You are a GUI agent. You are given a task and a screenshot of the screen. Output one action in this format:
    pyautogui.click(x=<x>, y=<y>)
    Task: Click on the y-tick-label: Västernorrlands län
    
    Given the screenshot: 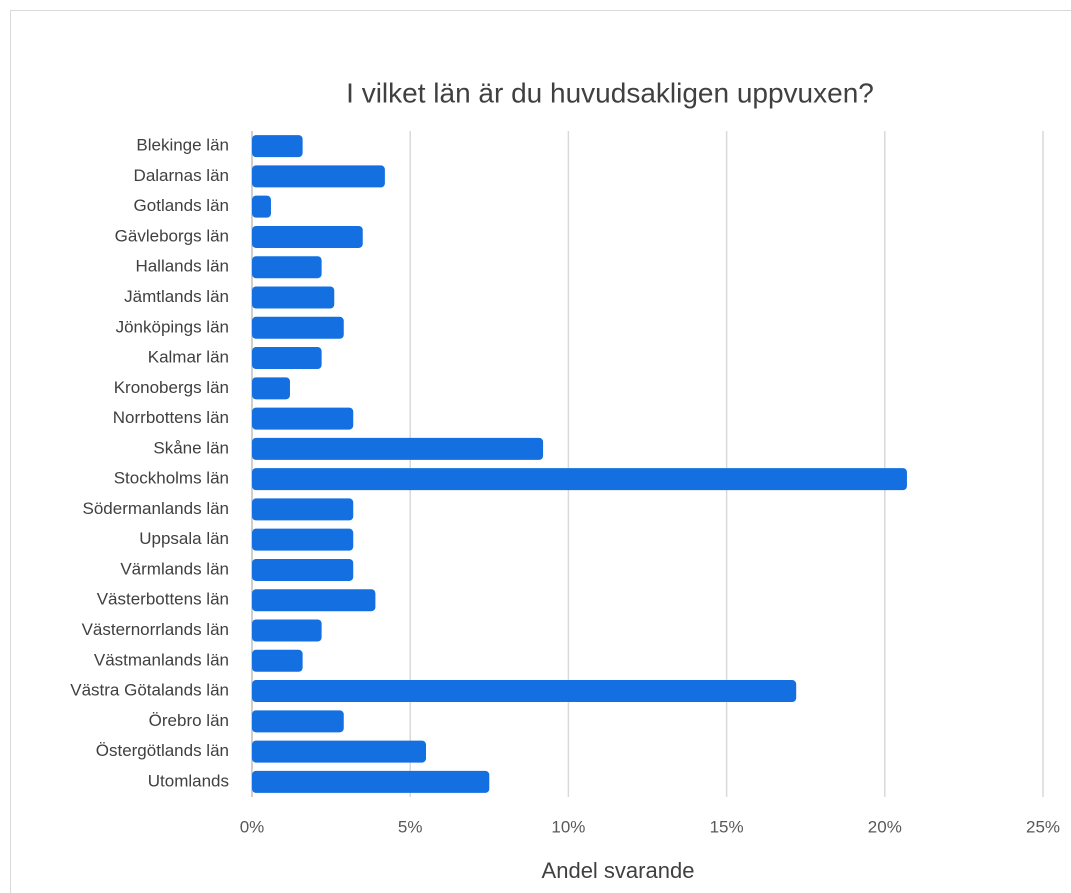 What is the action you would take?
    pyautogui.click(x=155, y=629)
    